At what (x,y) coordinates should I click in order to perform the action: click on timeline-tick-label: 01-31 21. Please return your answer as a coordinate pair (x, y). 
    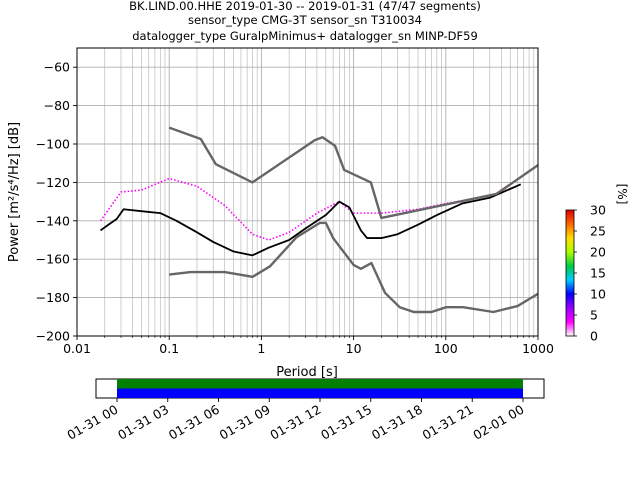
    Looking at the image, I should click on (448, 422).